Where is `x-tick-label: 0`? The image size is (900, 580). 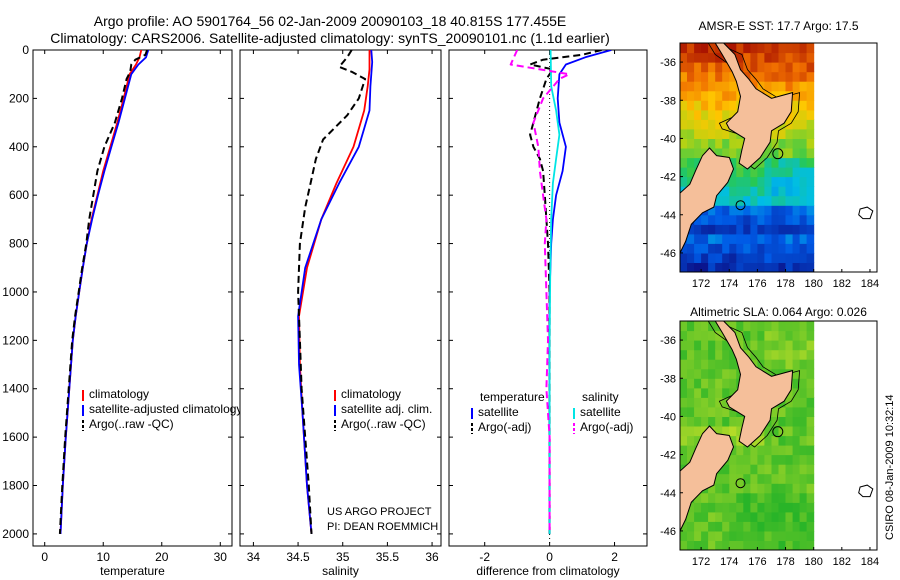
x-tick-label: 0 is located at coordinates (44, 557).